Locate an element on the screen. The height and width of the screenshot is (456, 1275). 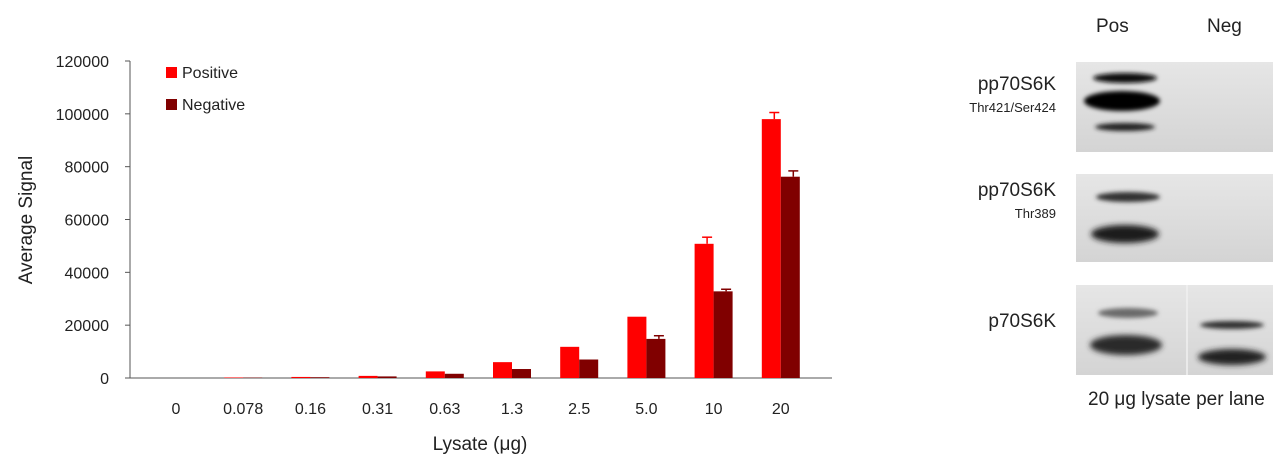
x-tick-label: 20 is located at coordinates (781, 409).